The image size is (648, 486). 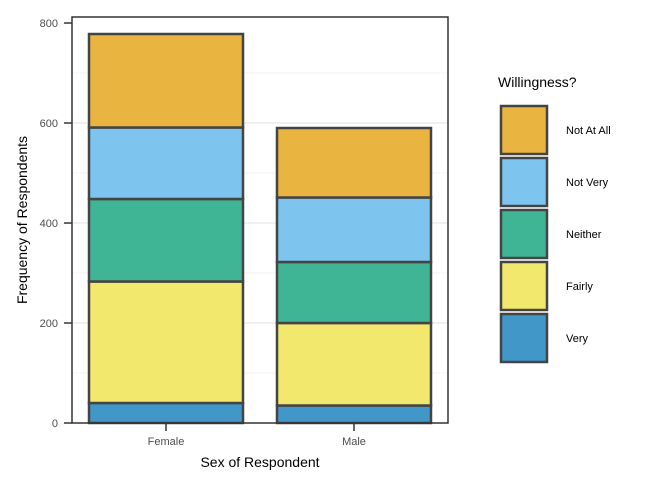 What do you see at coordinates (579, 287) in the screenshot?
I see `legend-label: Fairly` at bounding box center [579, 287].